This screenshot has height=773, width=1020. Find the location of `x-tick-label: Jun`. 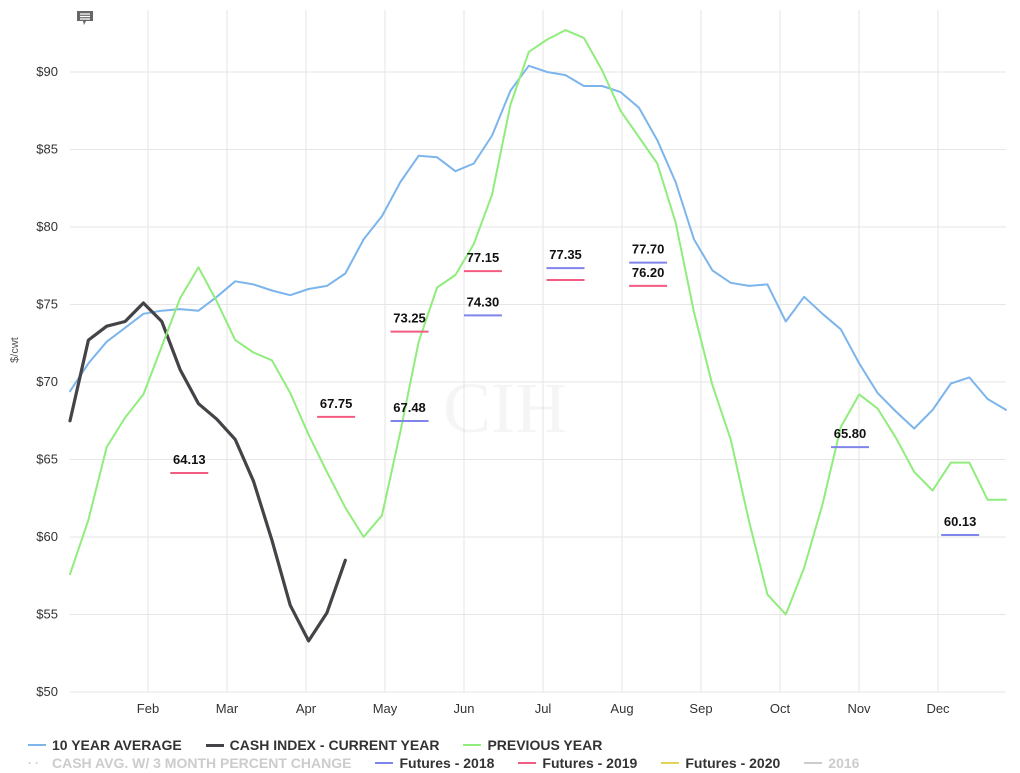

x-tick-label: Jun is located at coordinates (464, 708).